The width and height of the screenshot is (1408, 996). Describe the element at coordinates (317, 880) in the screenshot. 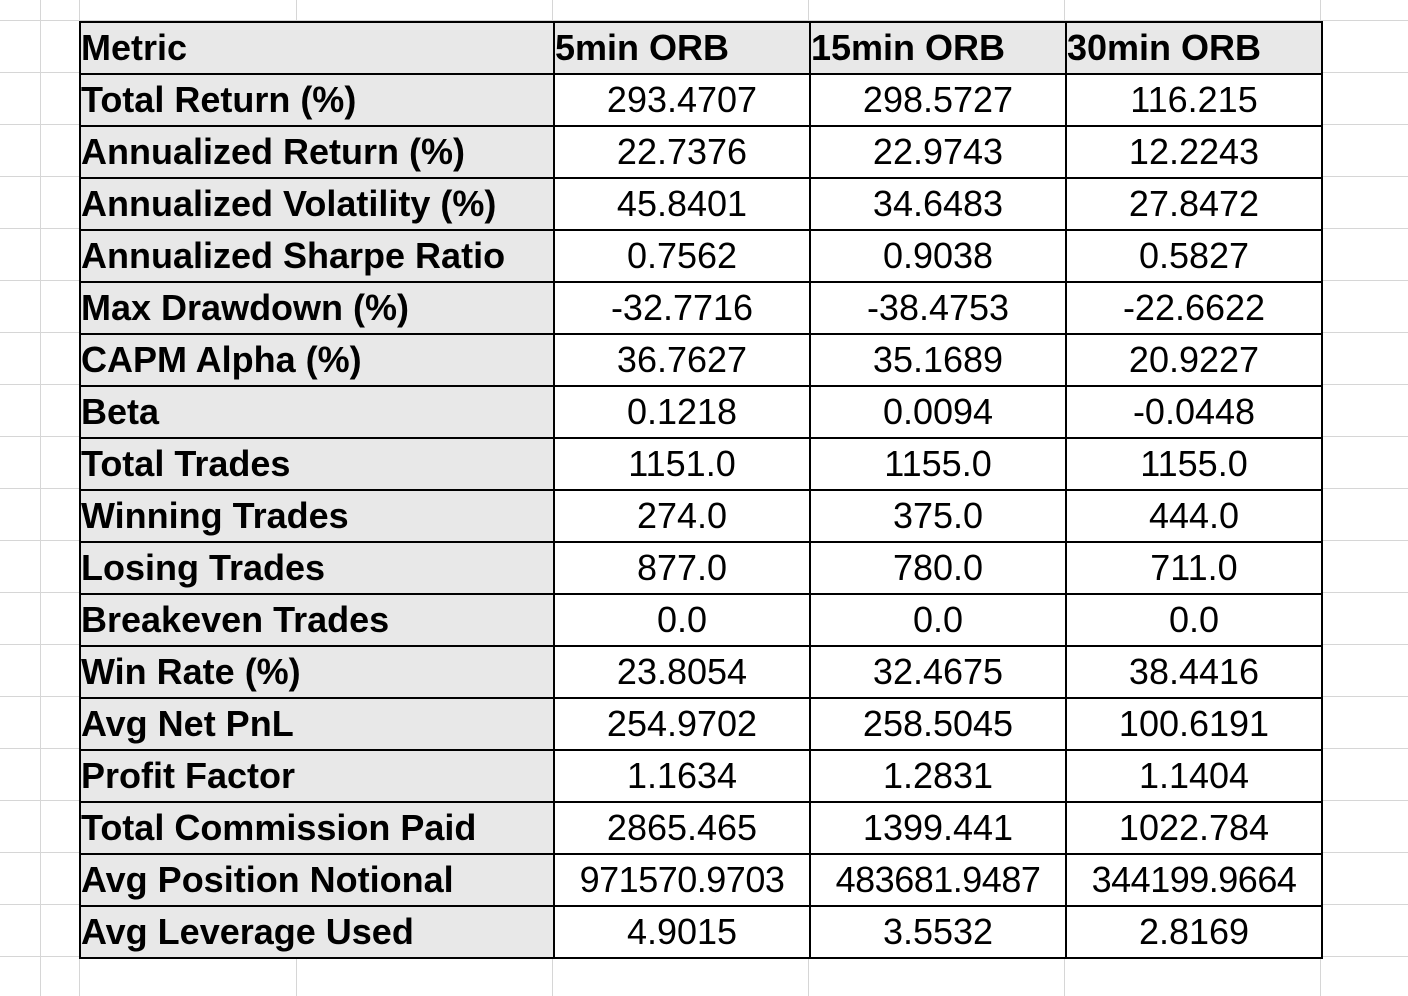

I see `metric-name-cell: Avg Position Notional` at that location.